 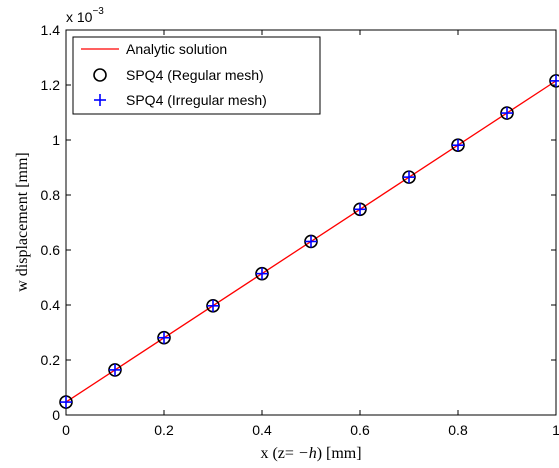 What do you see at coordinates (262, 430) in the screenshot?
I see `x-tick-label: 0.4` at bounding box center [262, 430].